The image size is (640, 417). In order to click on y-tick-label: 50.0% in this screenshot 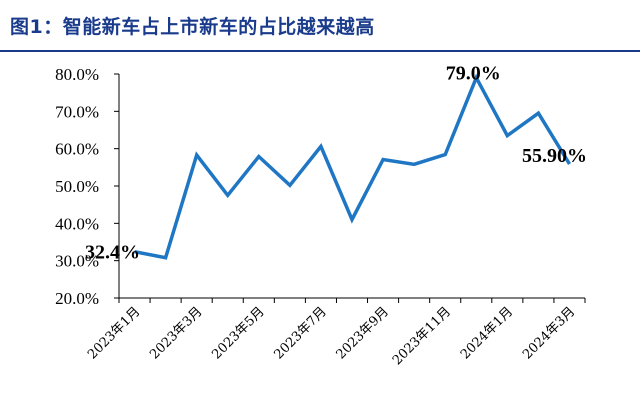, I will do `click(77, 186)`.